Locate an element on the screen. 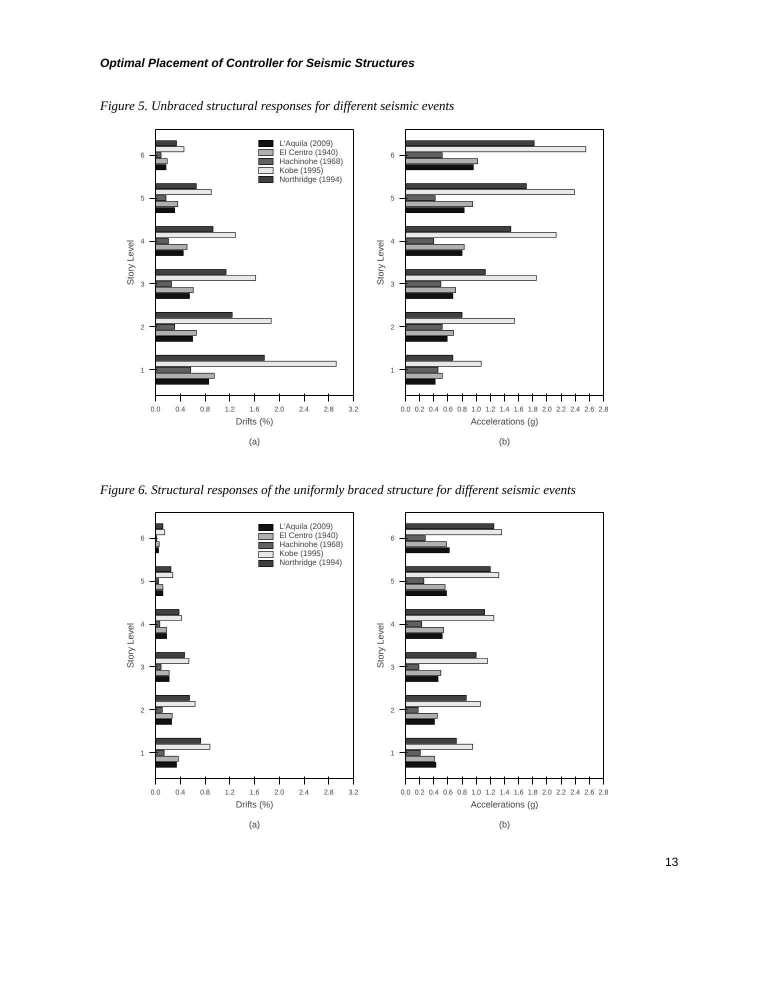 The width and height of the screenshot is (772, 1000). chart-subtitle: Figure 5. Unbraced structural responses for different seismic events is located at coordinates (277, 106).